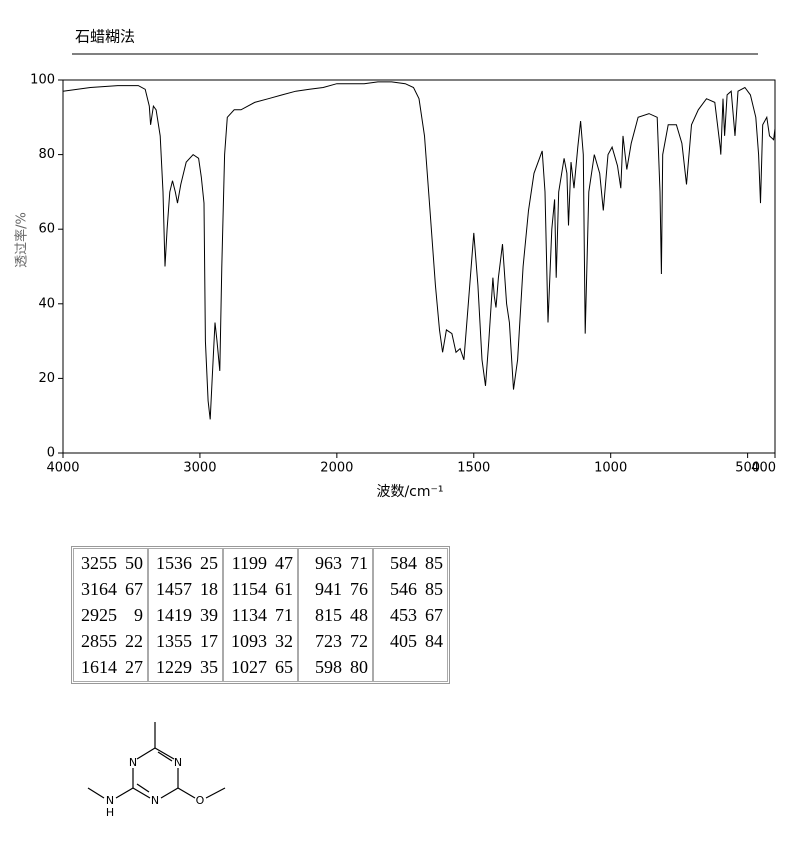  I want to click on wavenumber: 405, so click(403, 641).